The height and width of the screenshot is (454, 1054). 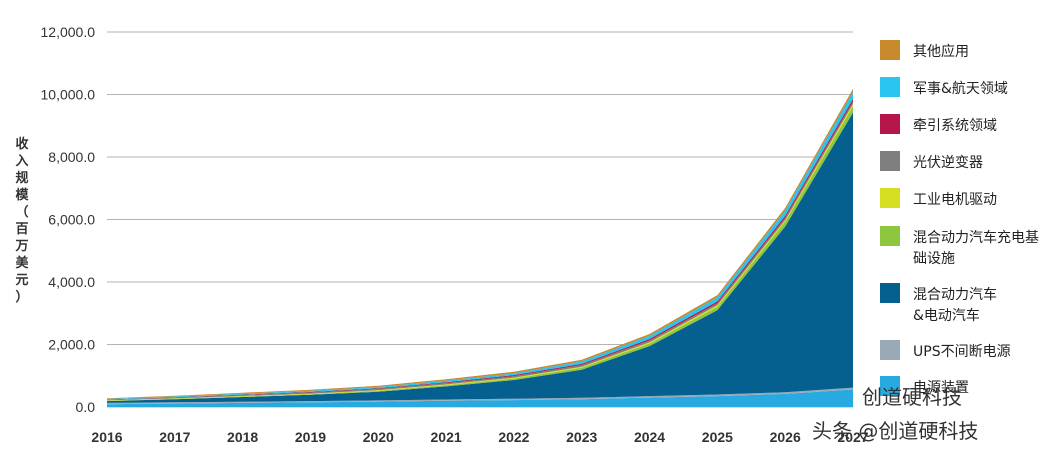 What do you see at coordinates (22, 144) in the screenshot?
I see `y-axis-label-char: 收` at bounding box center [22, 144].